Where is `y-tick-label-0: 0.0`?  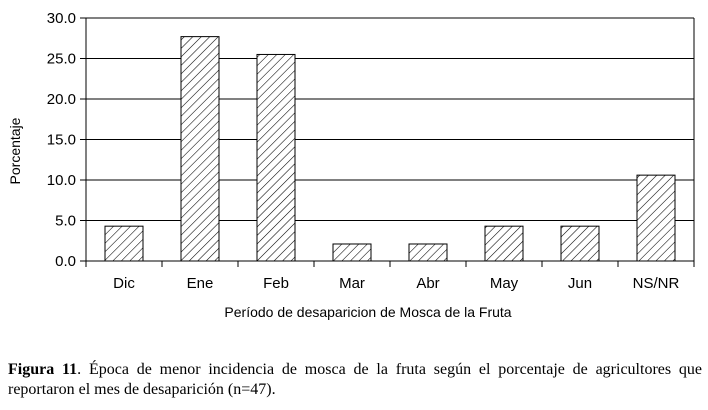 y-tick-label-0: 0.0 is located at coordinates (65, 261).